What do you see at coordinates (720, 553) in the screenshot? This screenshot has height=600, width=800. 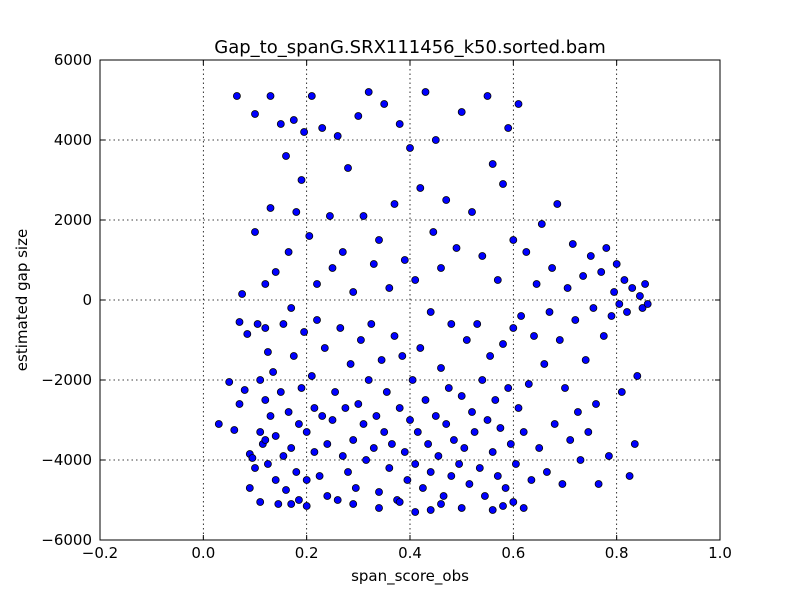 I see `x-tick-label: 1.0` at bounding box center [720, 553].